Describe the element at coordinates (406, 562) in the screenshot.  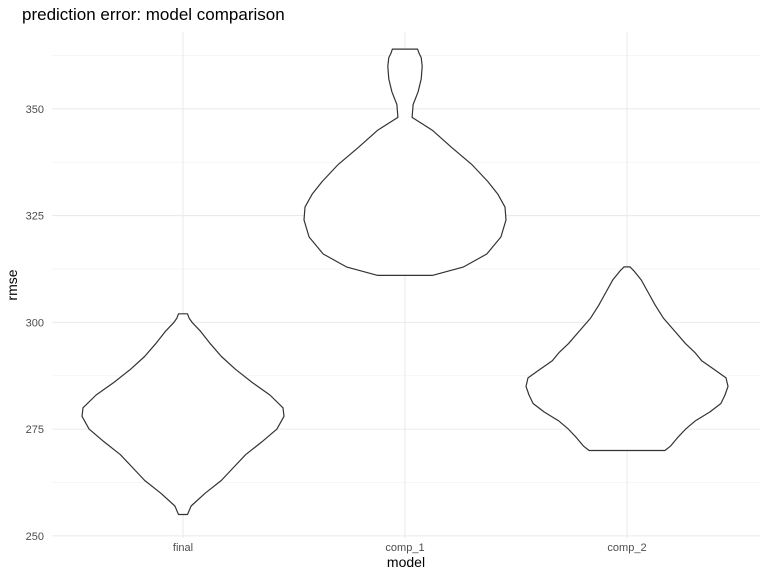
I see `x-axis-title: model` at that location.